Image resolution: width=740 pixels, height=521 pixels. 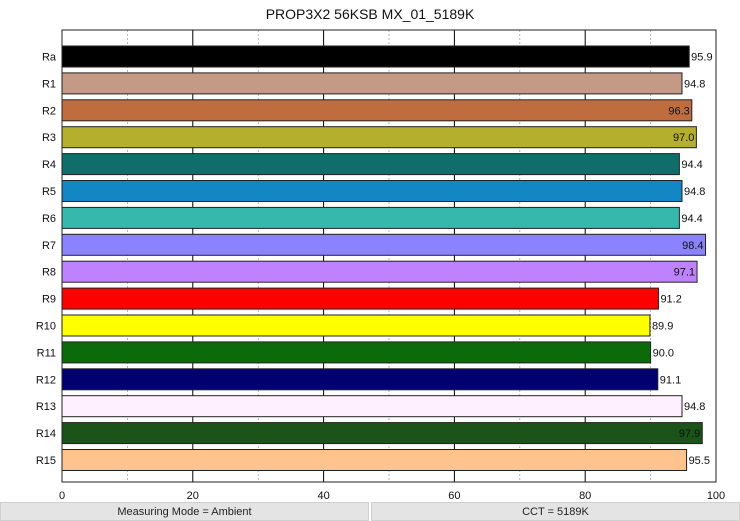 What do you see at coordinates (184, 511) in the screenshot?
I see `measuring-mode-label: Measuring Mode = Ambient` at bounding box center [184, 511].